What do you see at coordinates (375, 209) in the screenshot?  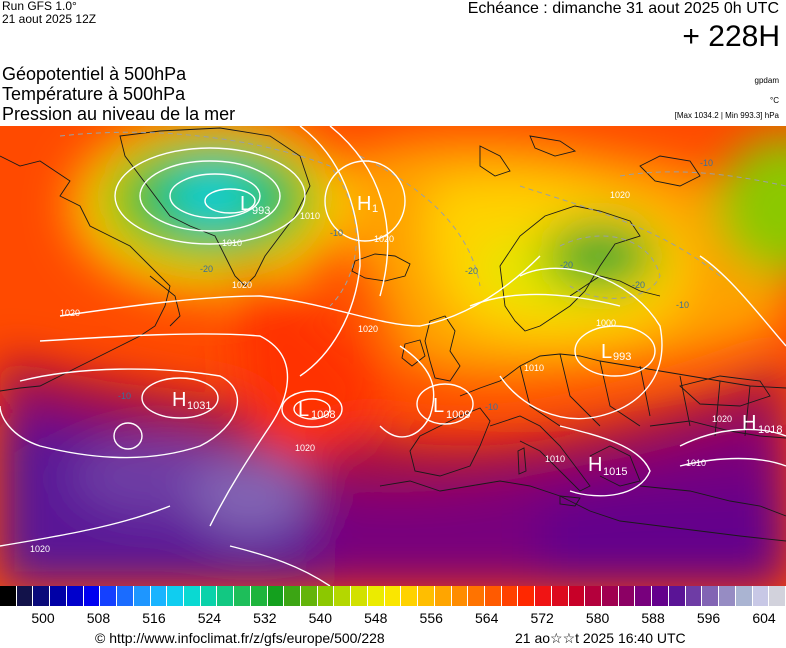 I see `svg-text: 1` at bounding box center [375, 209].